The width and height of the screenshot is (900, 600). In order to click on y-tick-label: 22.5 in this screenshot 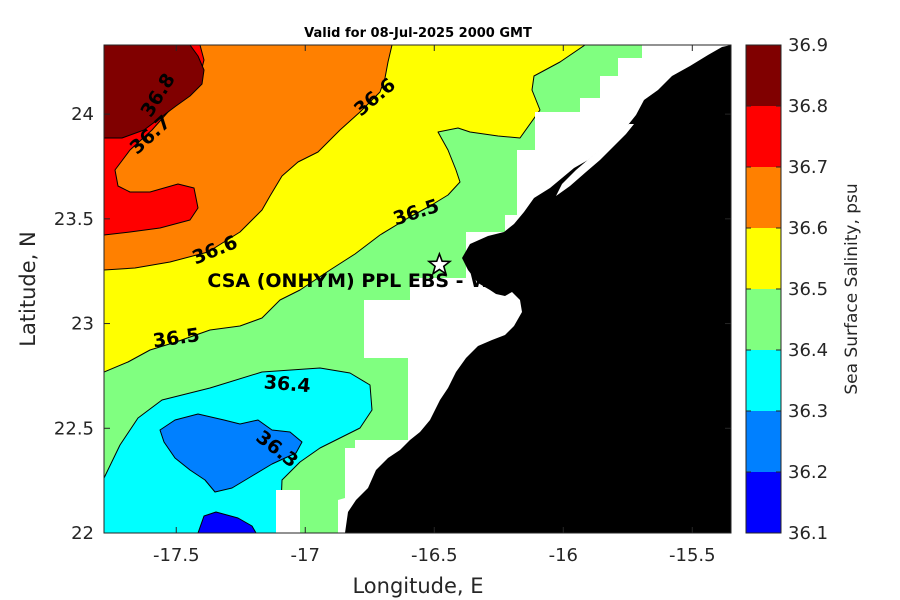, I will do `click(74, 428)`.